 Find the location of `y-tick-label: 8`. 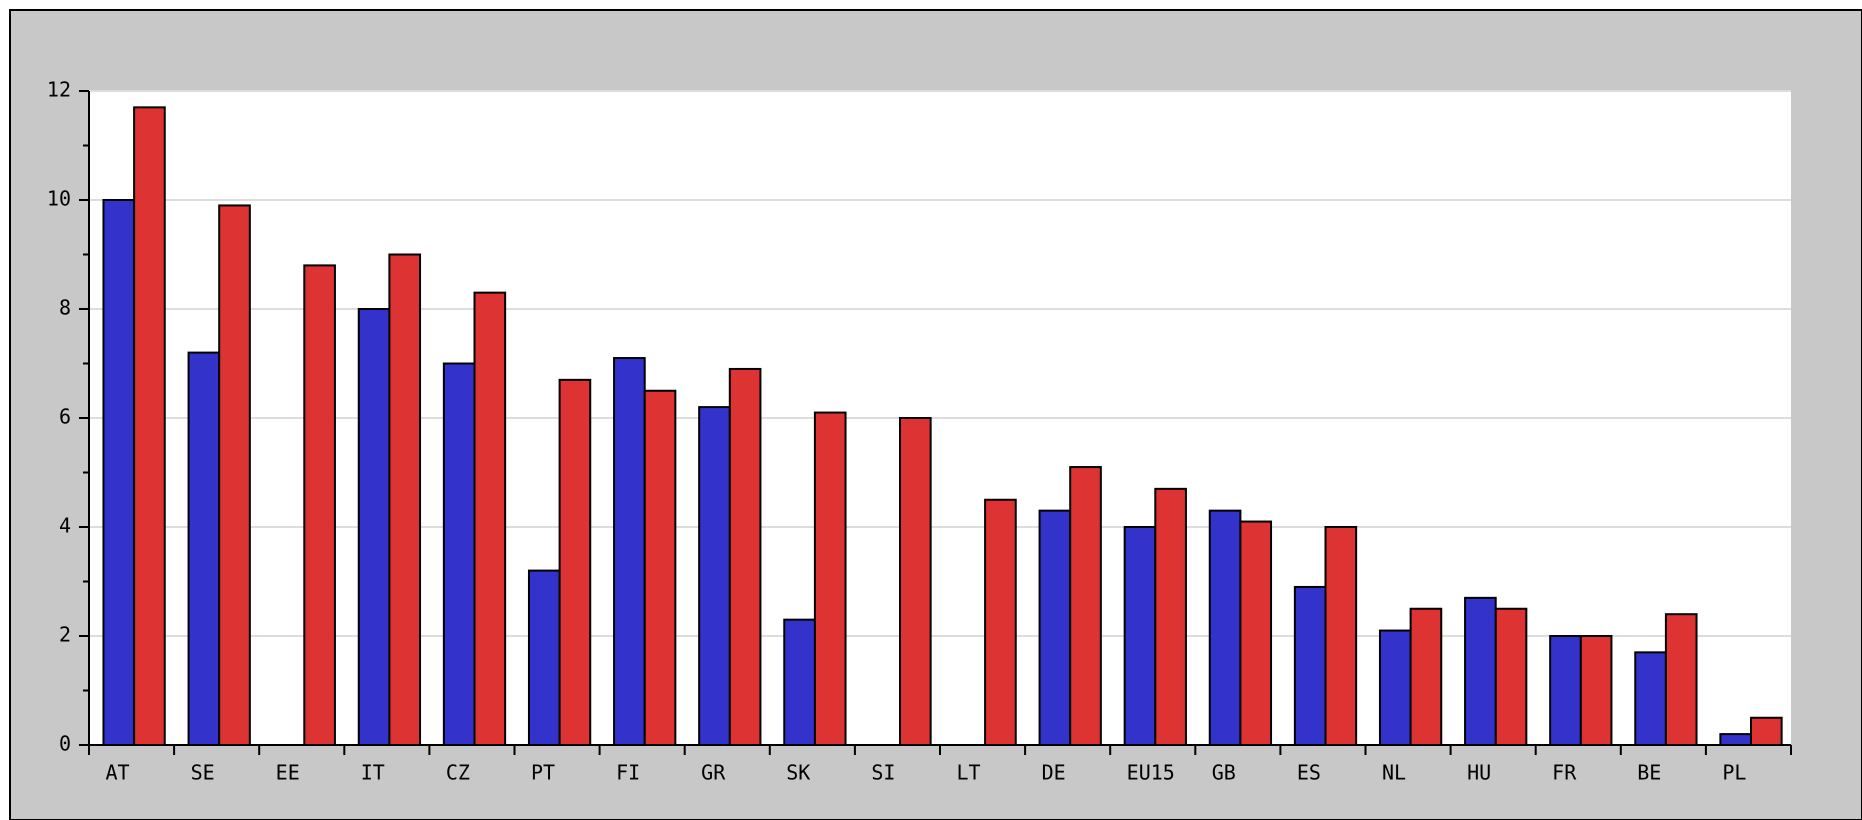

y-tick-label: 8 is located at coordinates (65, 308).